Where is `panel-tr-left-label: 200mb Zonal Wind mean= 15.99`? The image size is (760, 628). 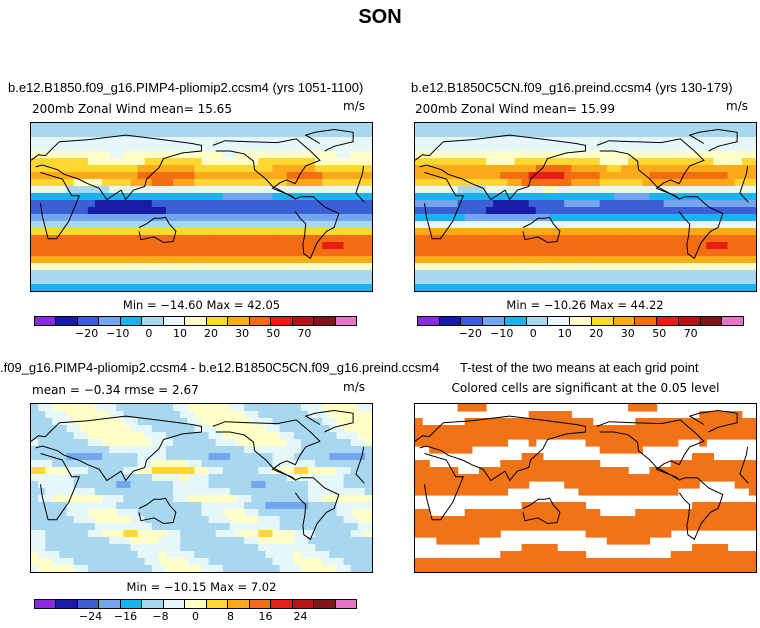 panel-tr-left-label: 200mb Zonal Wind mean= 15.99 is located at coordinates (515, 109).